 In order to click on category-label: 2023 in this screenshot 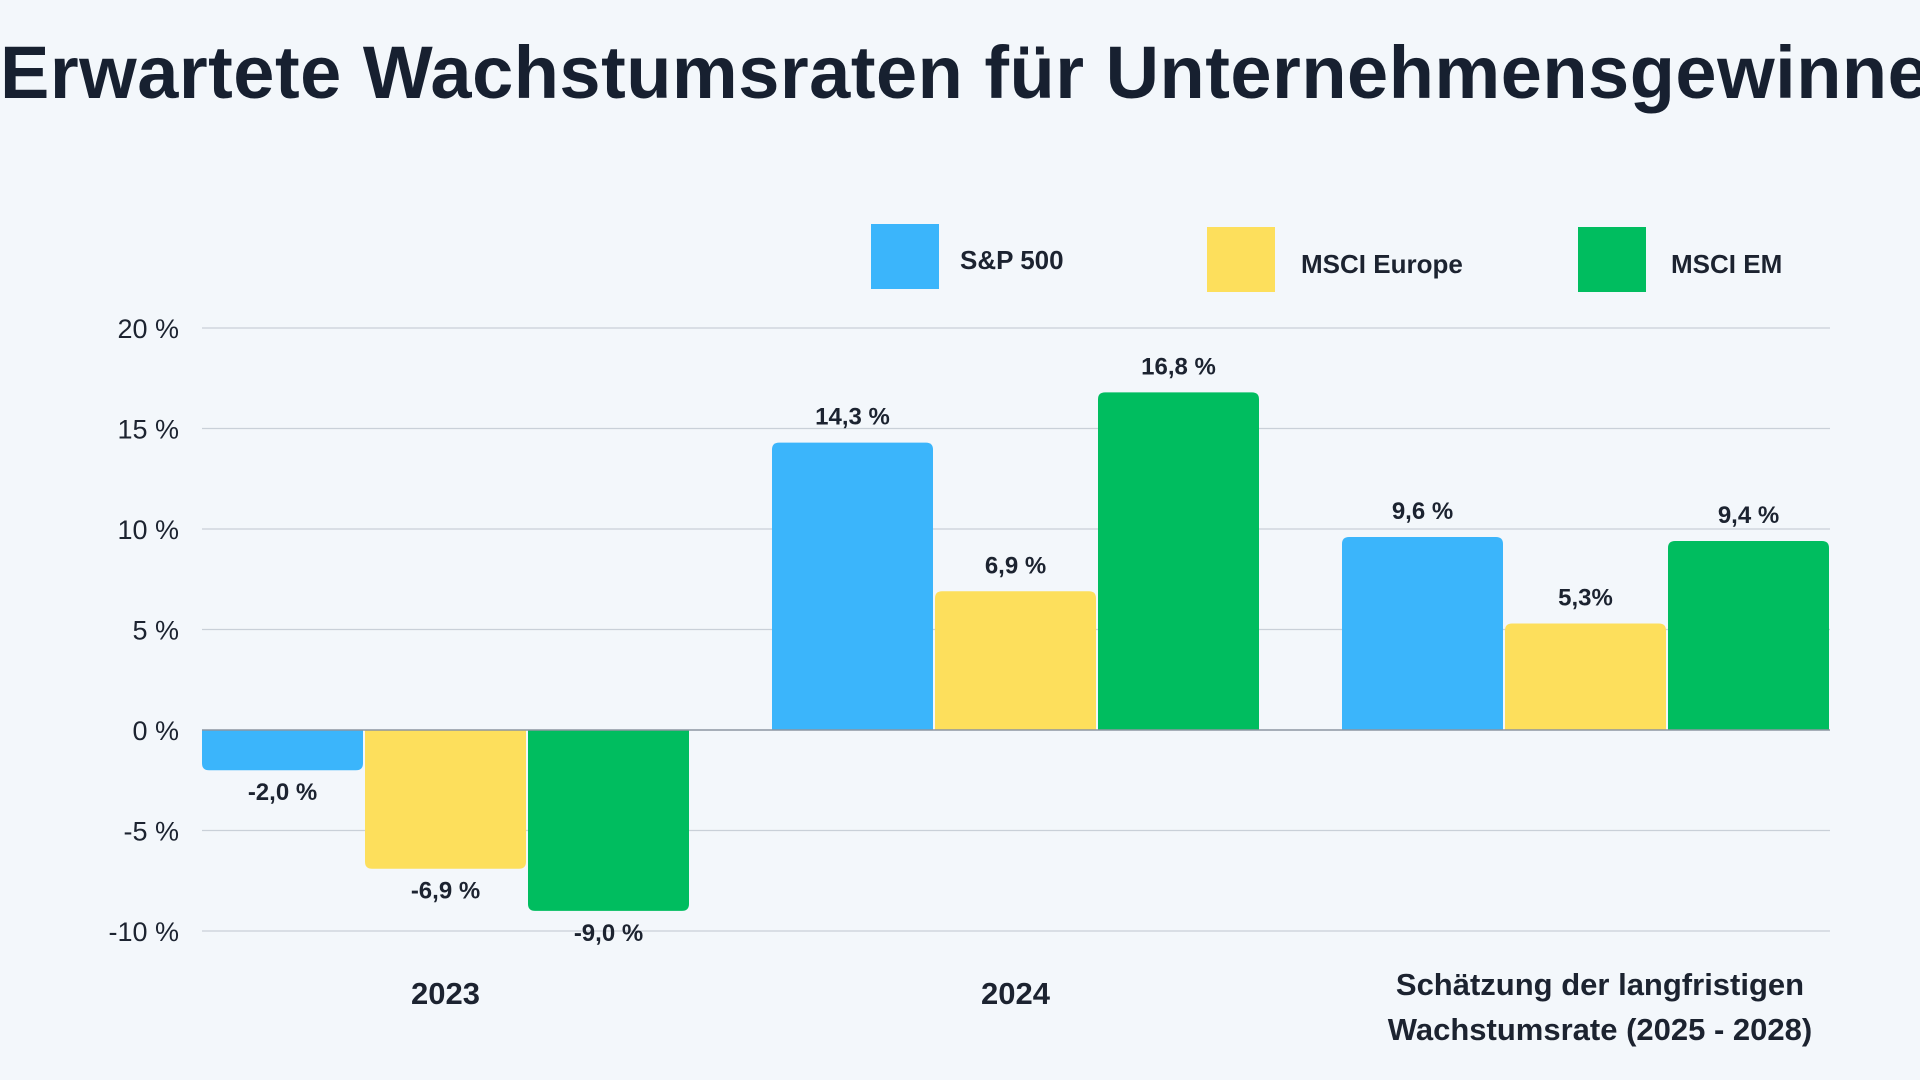, I will do `click(445, 993)`.